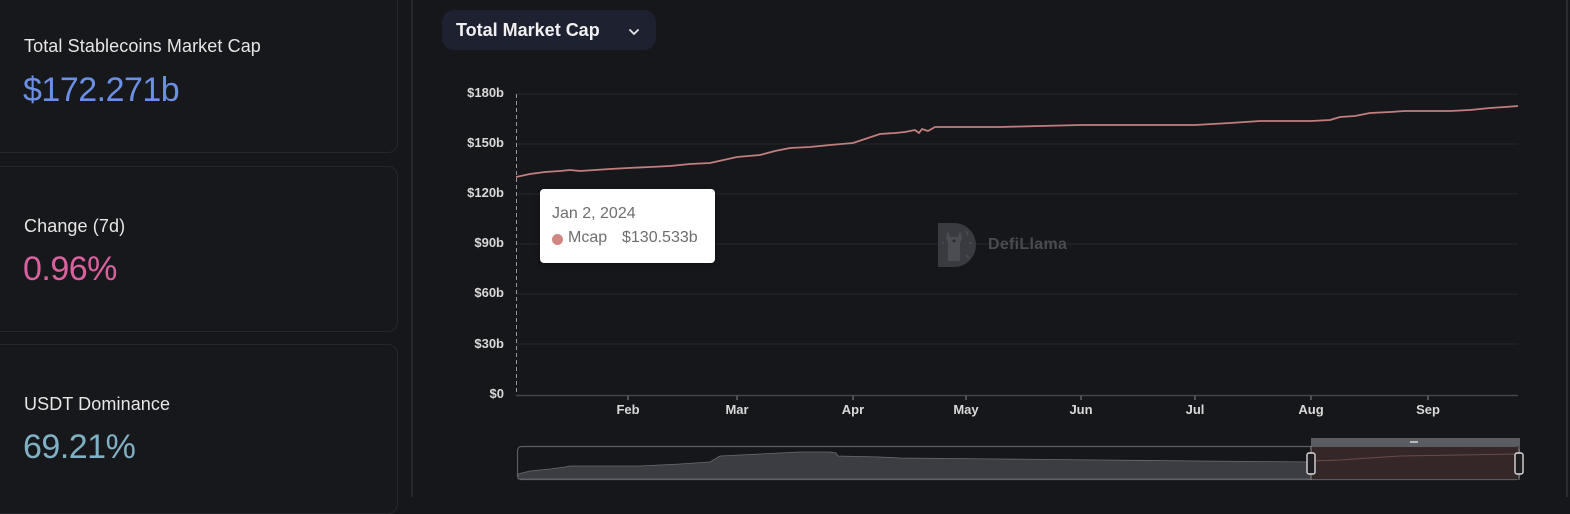 This screenshot has height=514, width=1570. Describe the element at coordinates (660, 237) in the screenshot. I see `tooltip-value: $130.533b` at that location.